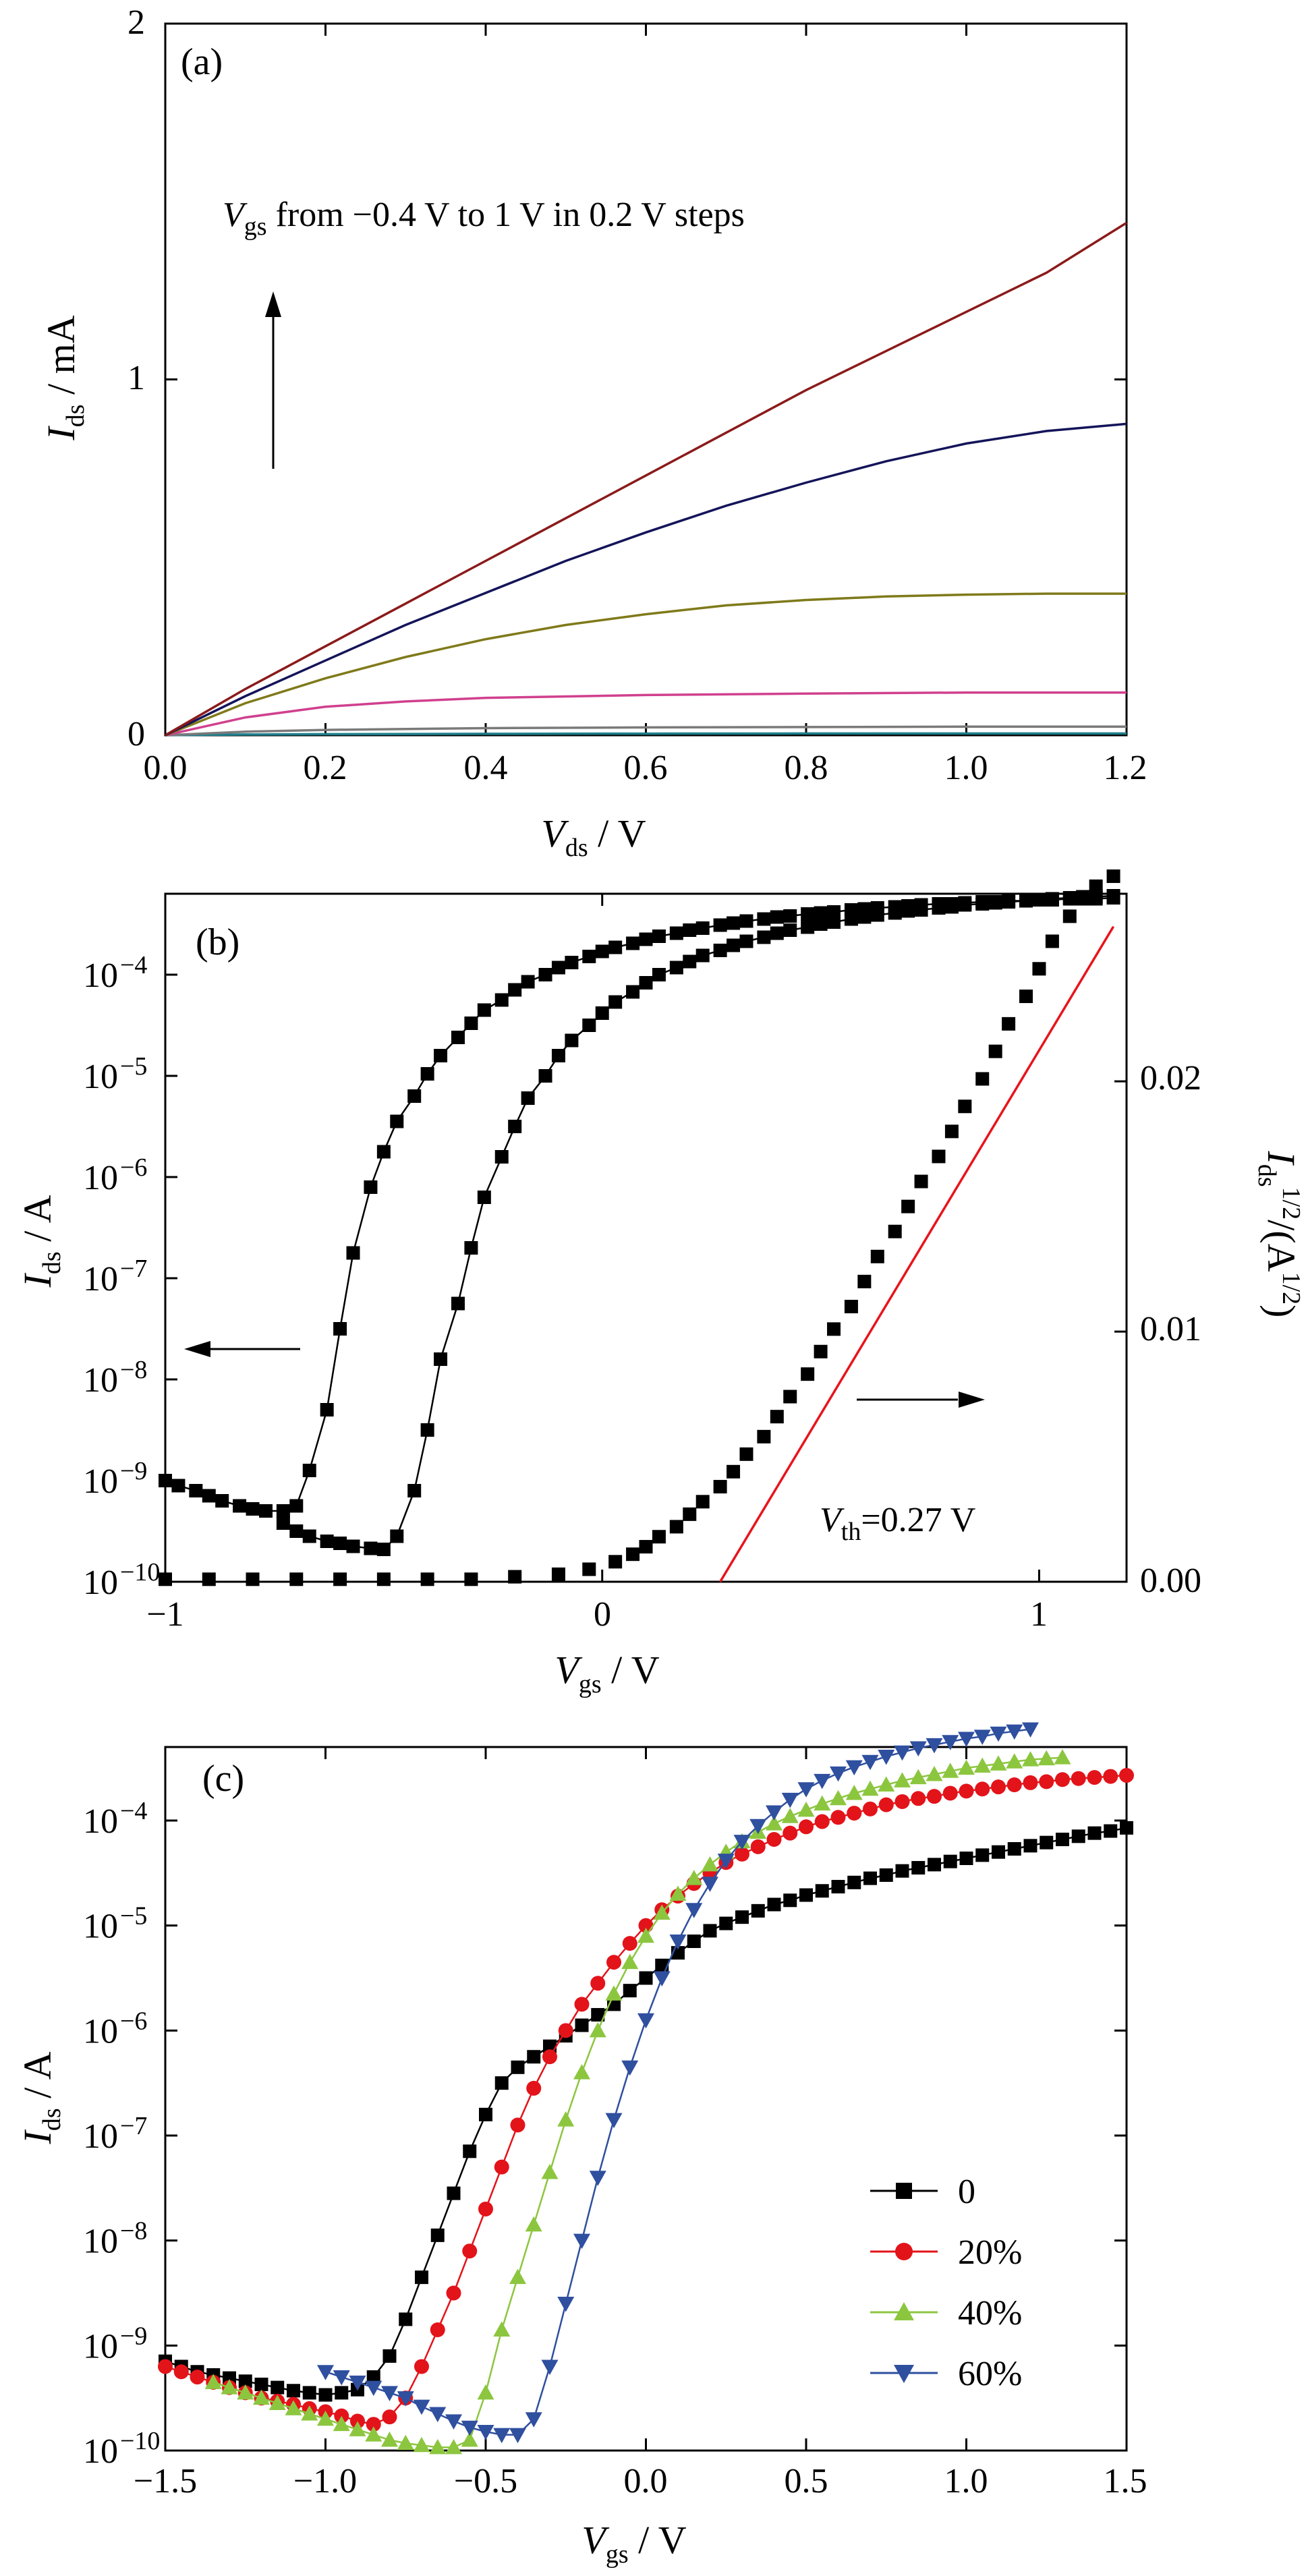 This screenshot has width=1308, height=2576. Describe the element at coordinates (133, 1066) in the screenshot. I see `panel-b-ytick-exp-5: −5` at that location.